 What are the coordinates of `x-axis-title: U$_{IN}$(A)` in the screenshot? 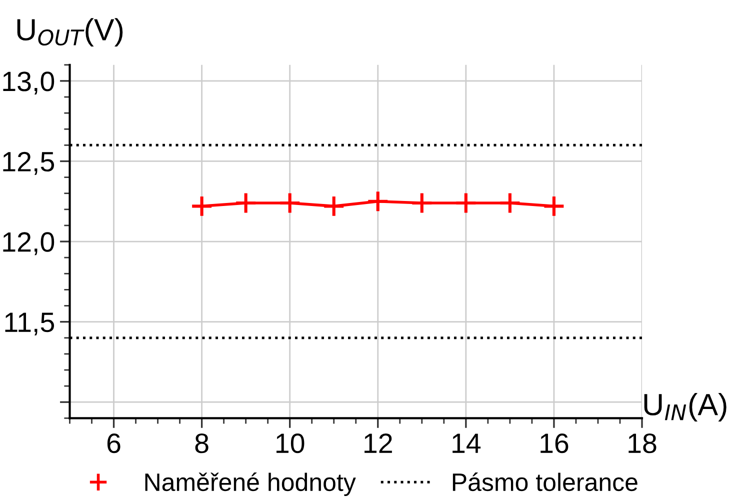 It's located at (685, 407).